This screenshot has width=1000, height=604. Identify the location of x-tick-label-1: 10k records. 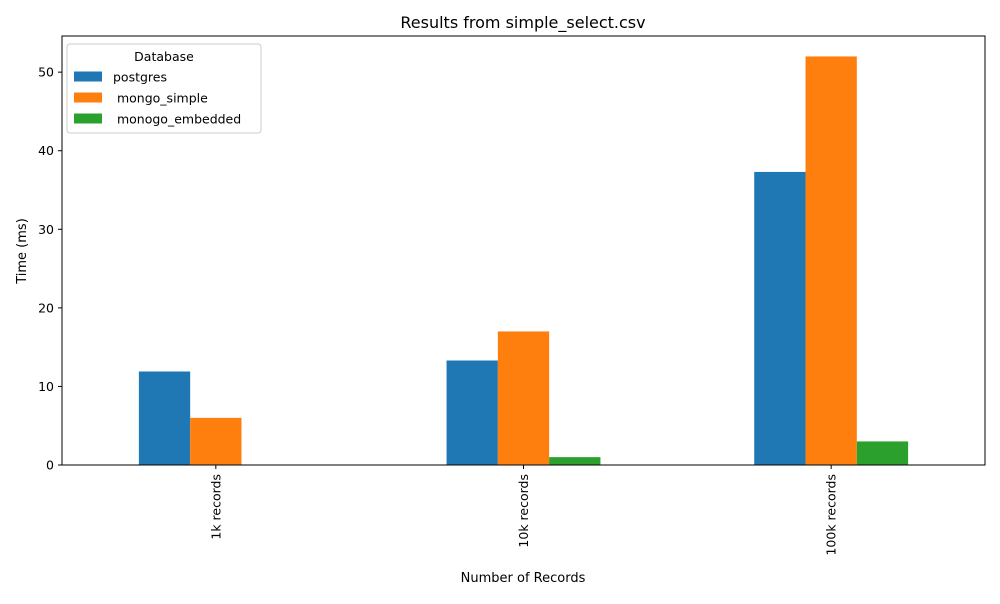
(523, 511).